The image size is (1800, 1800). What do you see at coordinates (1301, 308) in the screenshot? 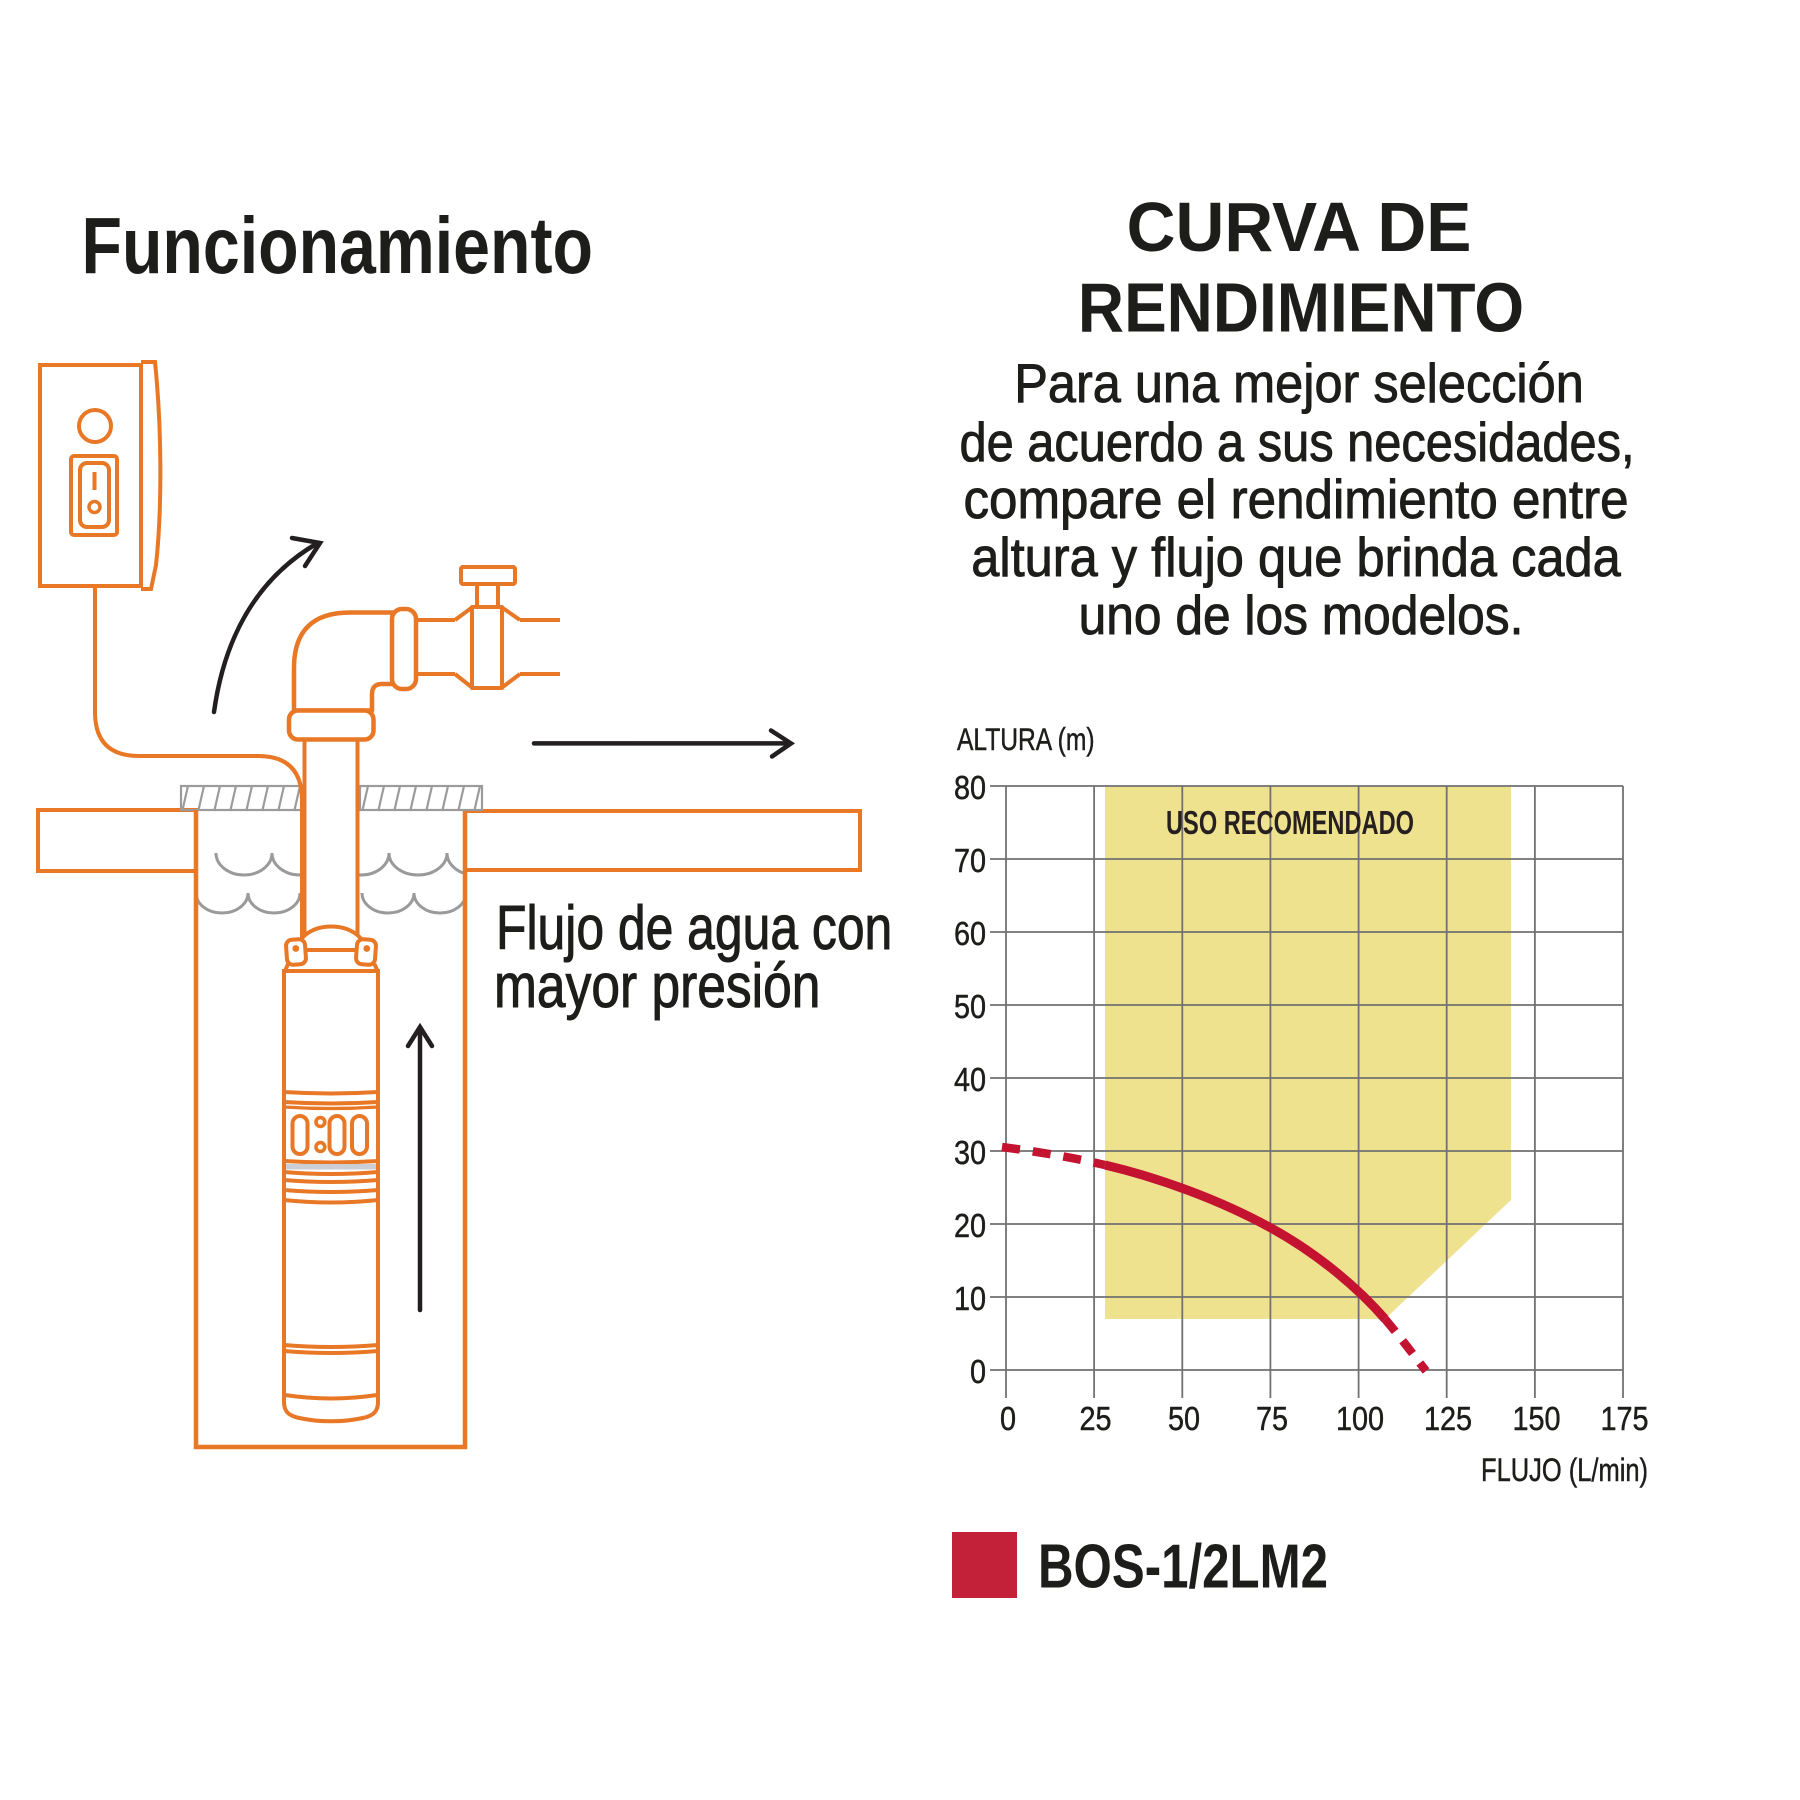
I see `svg-text: RENDIMIENTO` at bounding box center [1301, 308].